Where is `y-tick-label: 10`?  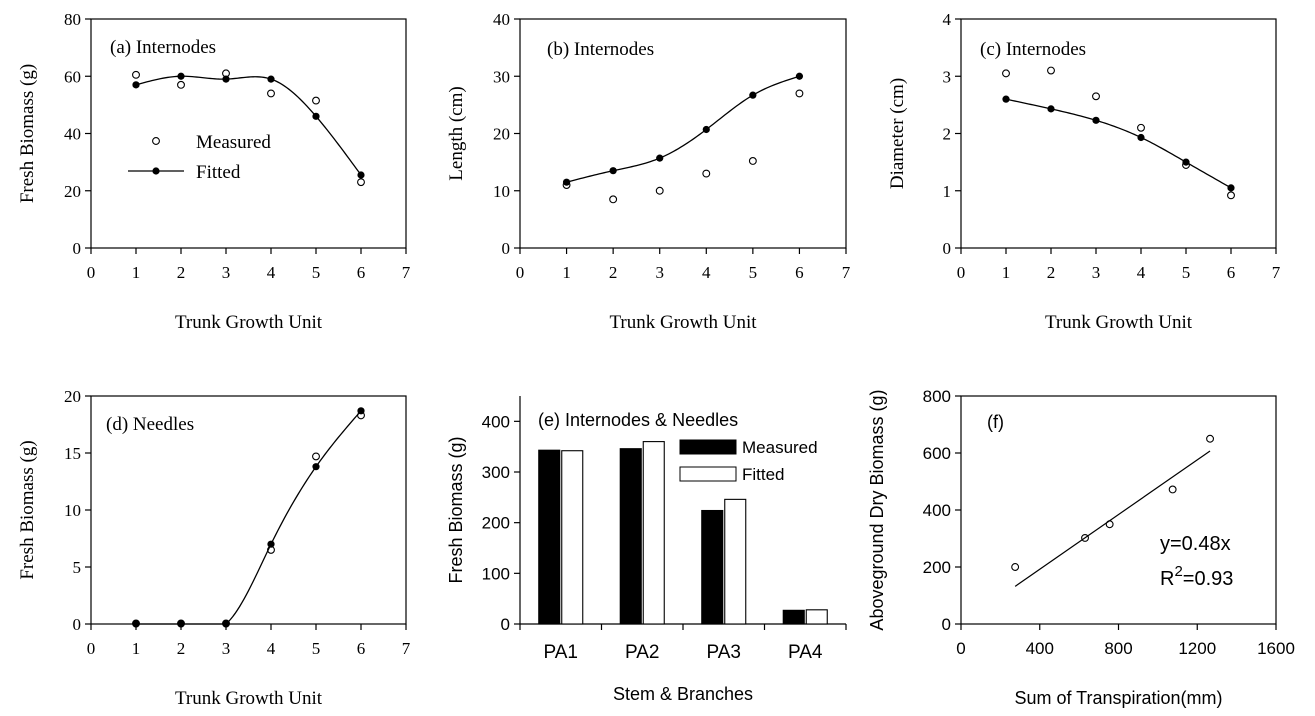
y-tick-label: 10 is located at coordinates (72, 510).